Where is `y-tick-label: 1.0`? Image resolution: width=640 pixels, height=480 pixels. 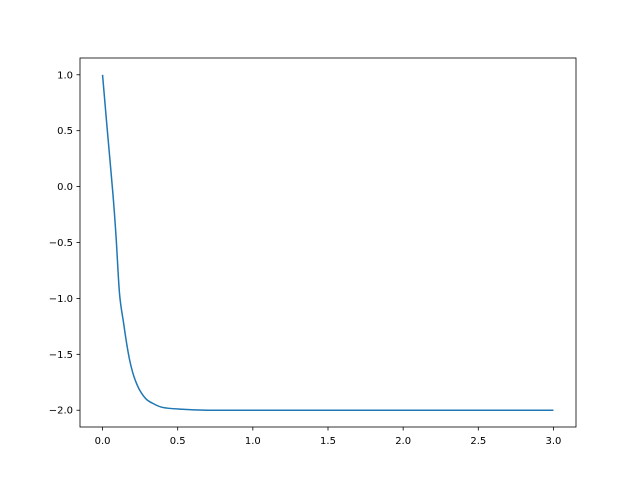 y-tick-label: 1.0 is located at coordinates (65, 75).